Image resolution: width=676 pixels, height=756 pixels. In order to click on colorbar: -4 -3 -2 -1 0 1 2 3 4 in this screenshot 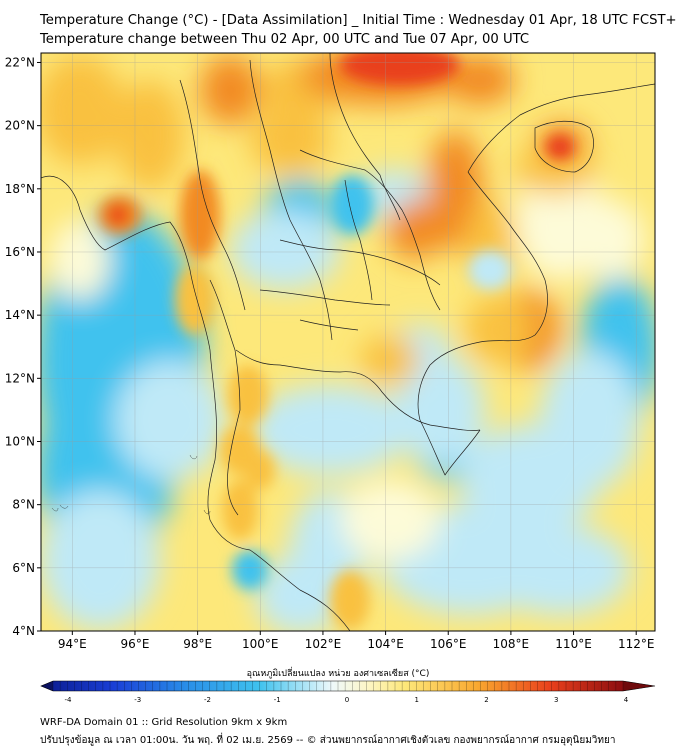, I will do `click(348, 692)`.